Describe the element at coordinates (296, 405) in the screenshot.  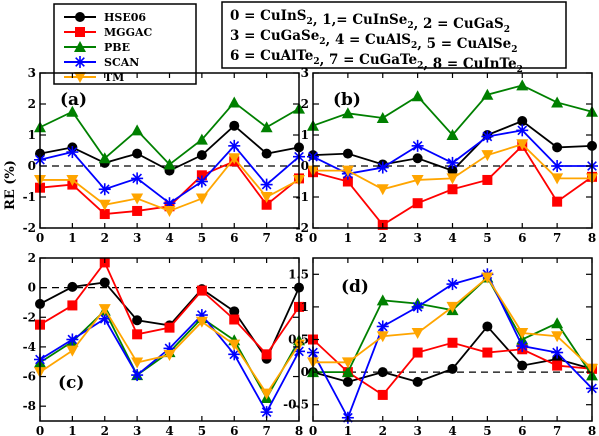
I see `y-tick-label: -0.5` at that location.